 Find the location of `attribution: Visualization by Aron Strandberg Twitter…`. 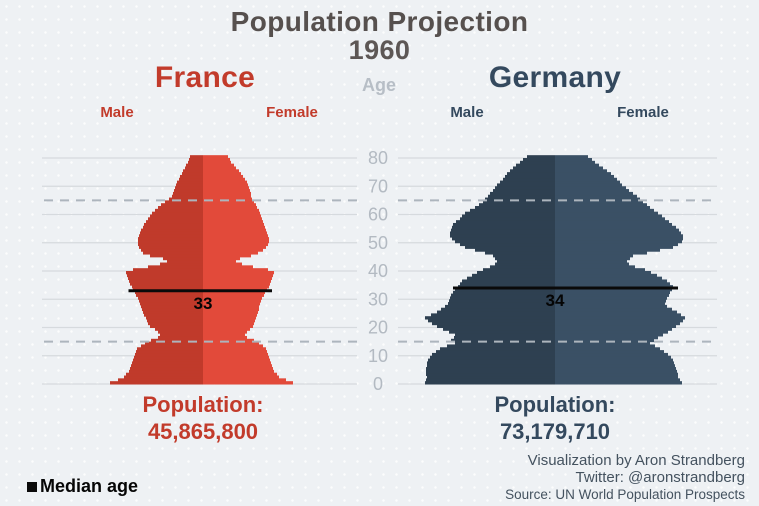

attribution: Visualization by Aron Strandberg Twitter… is located at coordinates (625, 477).